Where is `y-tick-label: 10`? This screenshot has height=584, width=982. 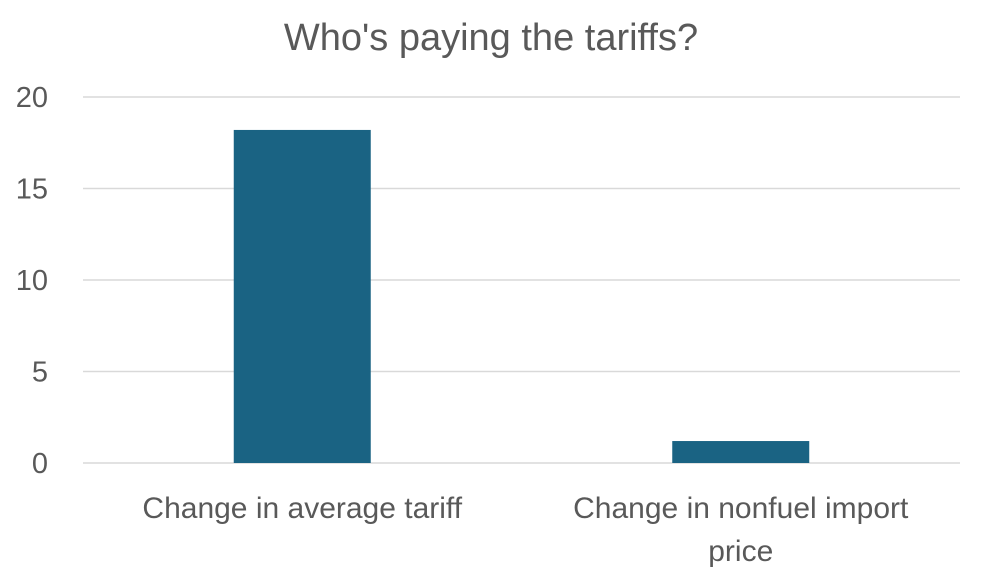
y-tick-label: 10 is located at coordinates (32, 281).